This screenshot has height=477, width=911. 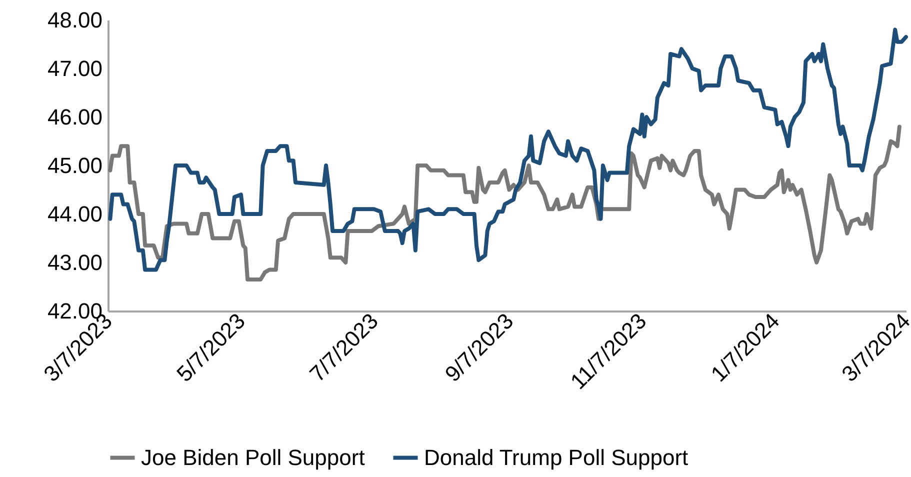 What do you see at coordinates (74, 117) in the screenshot?
I see `y-tick-label: 46.00` at bounding box center [74, 117].